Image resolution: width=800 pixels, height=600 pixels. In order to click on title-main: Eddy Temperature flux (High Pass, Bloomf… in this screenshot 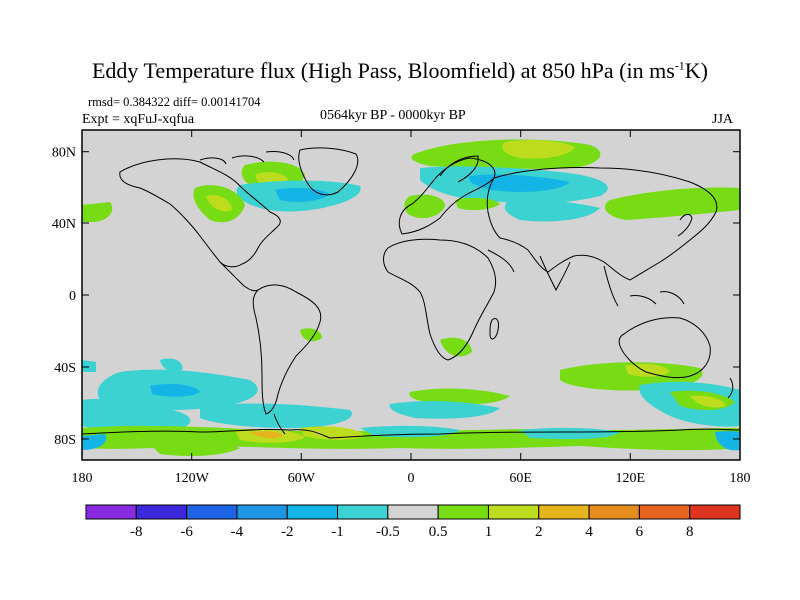, I will do `click(383, 70)`.